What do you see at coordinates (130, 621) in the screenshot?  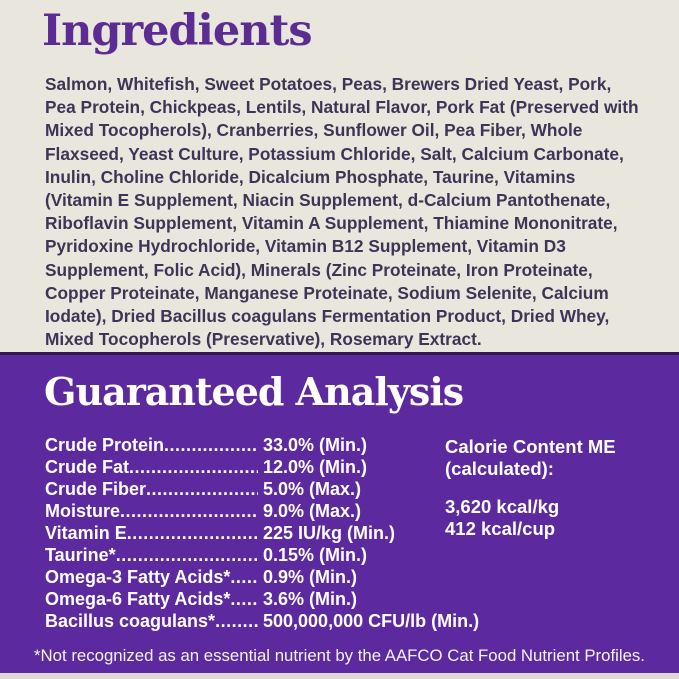 I see `row-label: Bacillus coagulans*` at bounding box center [130, 621].